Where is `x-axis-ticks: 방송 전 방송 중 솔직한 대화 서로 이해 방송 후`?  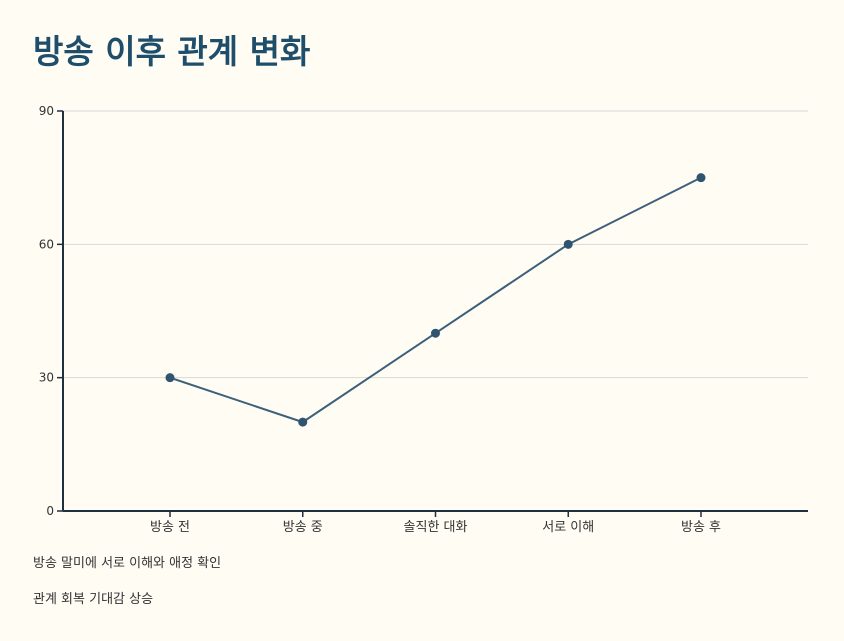
x-axis-ticks: 방송 전 방송 중 솔직한 대화 서로 이해 방송 후 is located at coordinates (435, 523).